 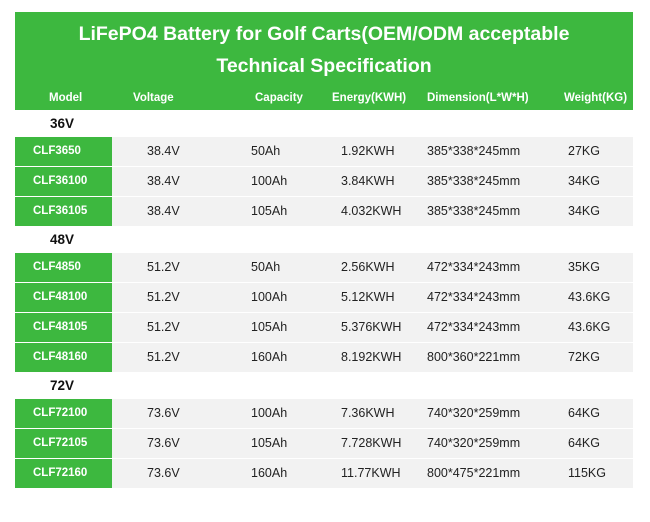 I want to click on weight-cell: 115KG, so click(x=587, y=473).